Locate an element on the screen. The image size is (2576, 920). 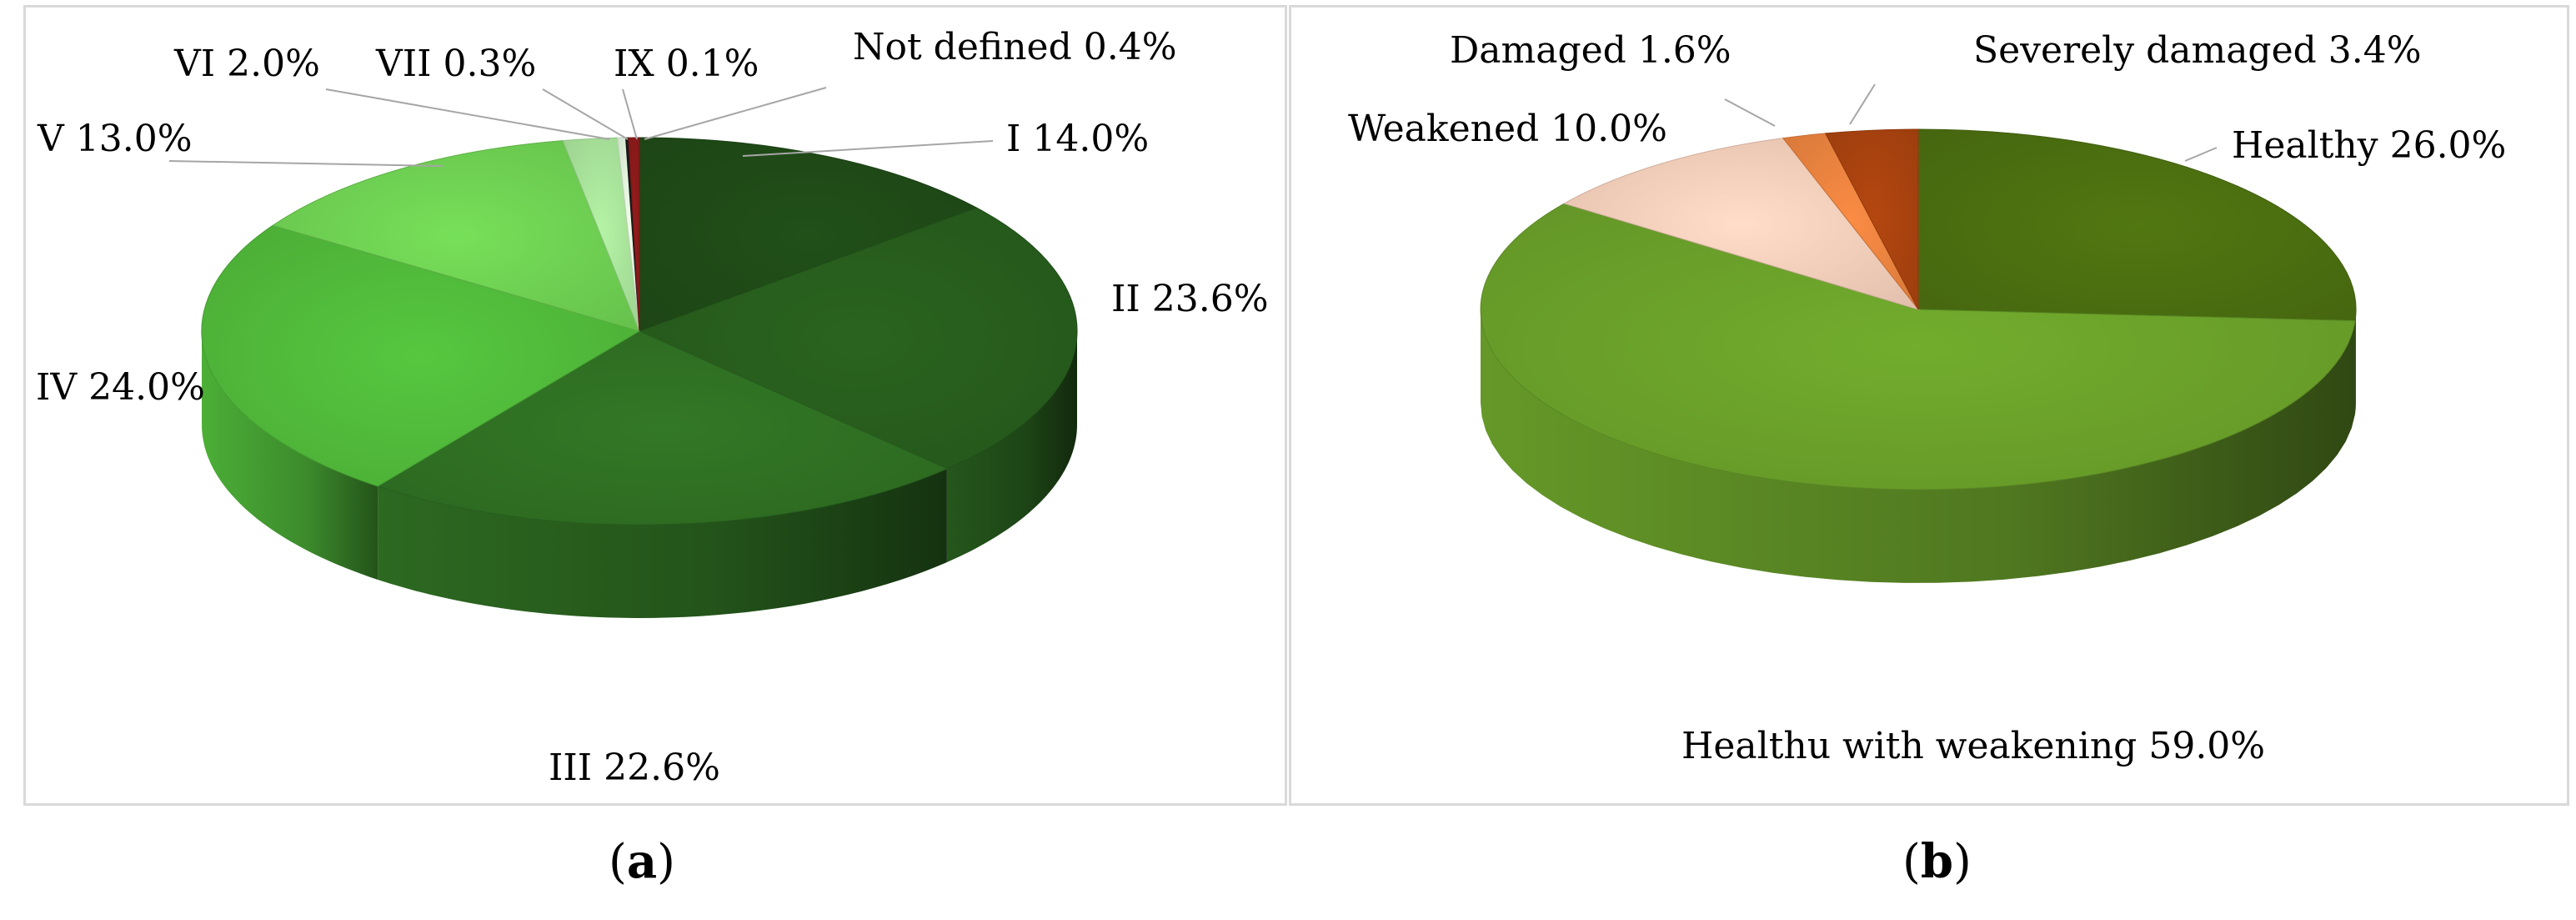
caption-b: (b) is located at coordinates (1937, 861).